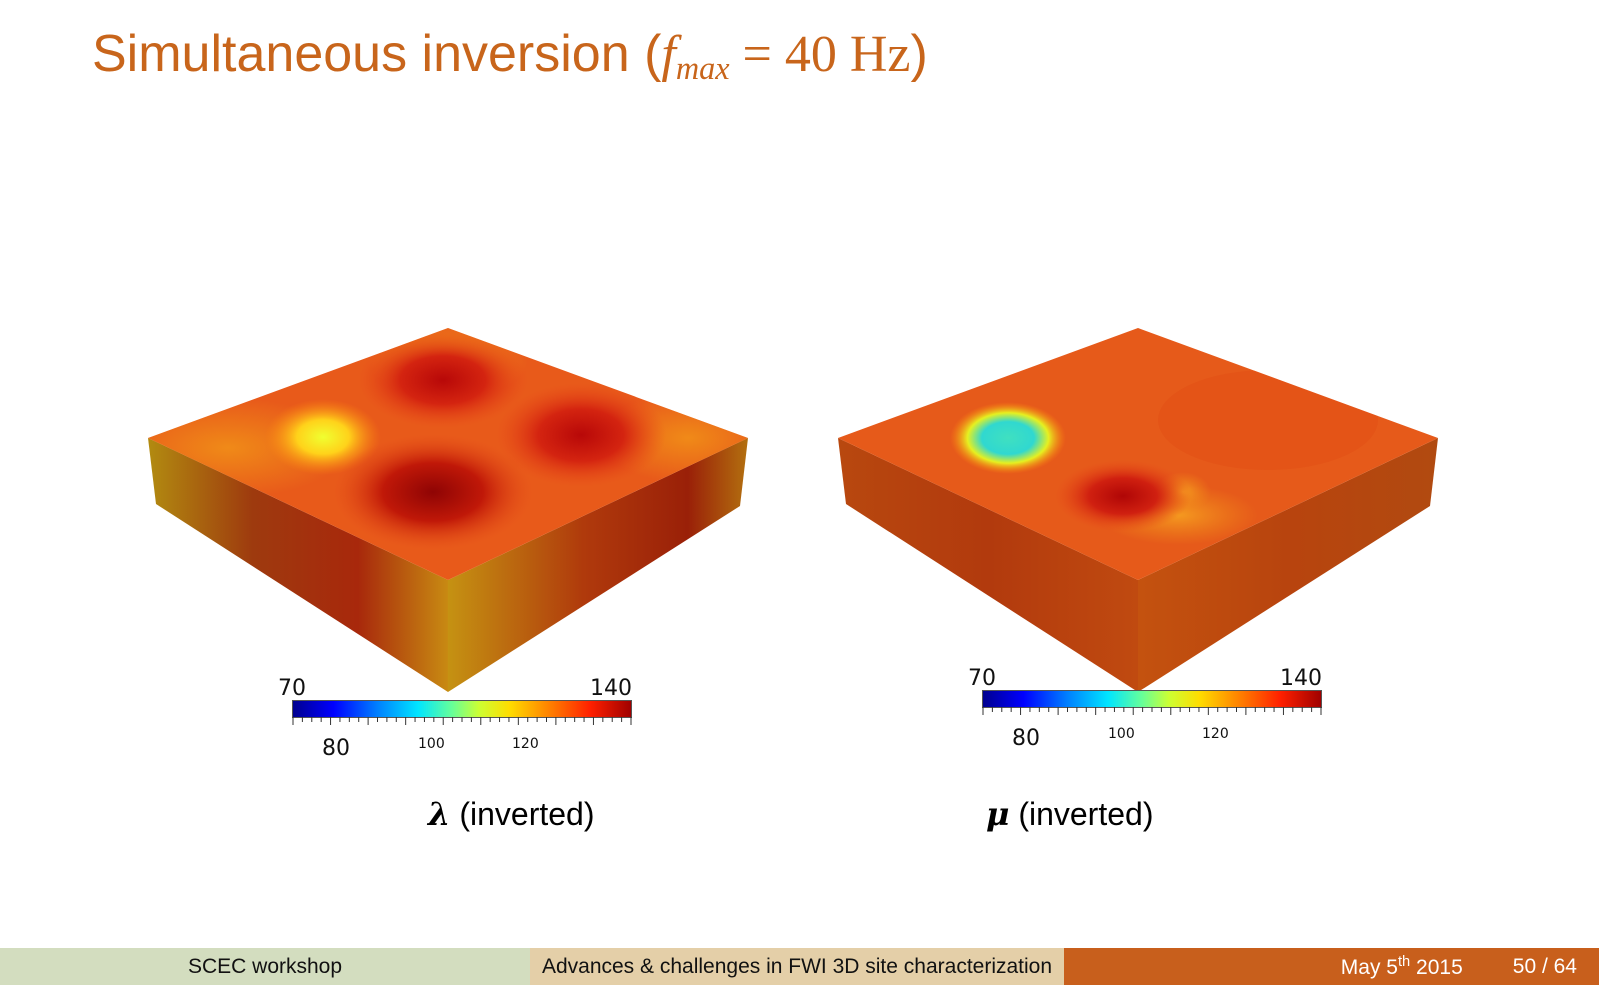  Describe the element at coordinates (265, 966) in the screenshot. I see `footer-event: SCEC workshop` at that location.